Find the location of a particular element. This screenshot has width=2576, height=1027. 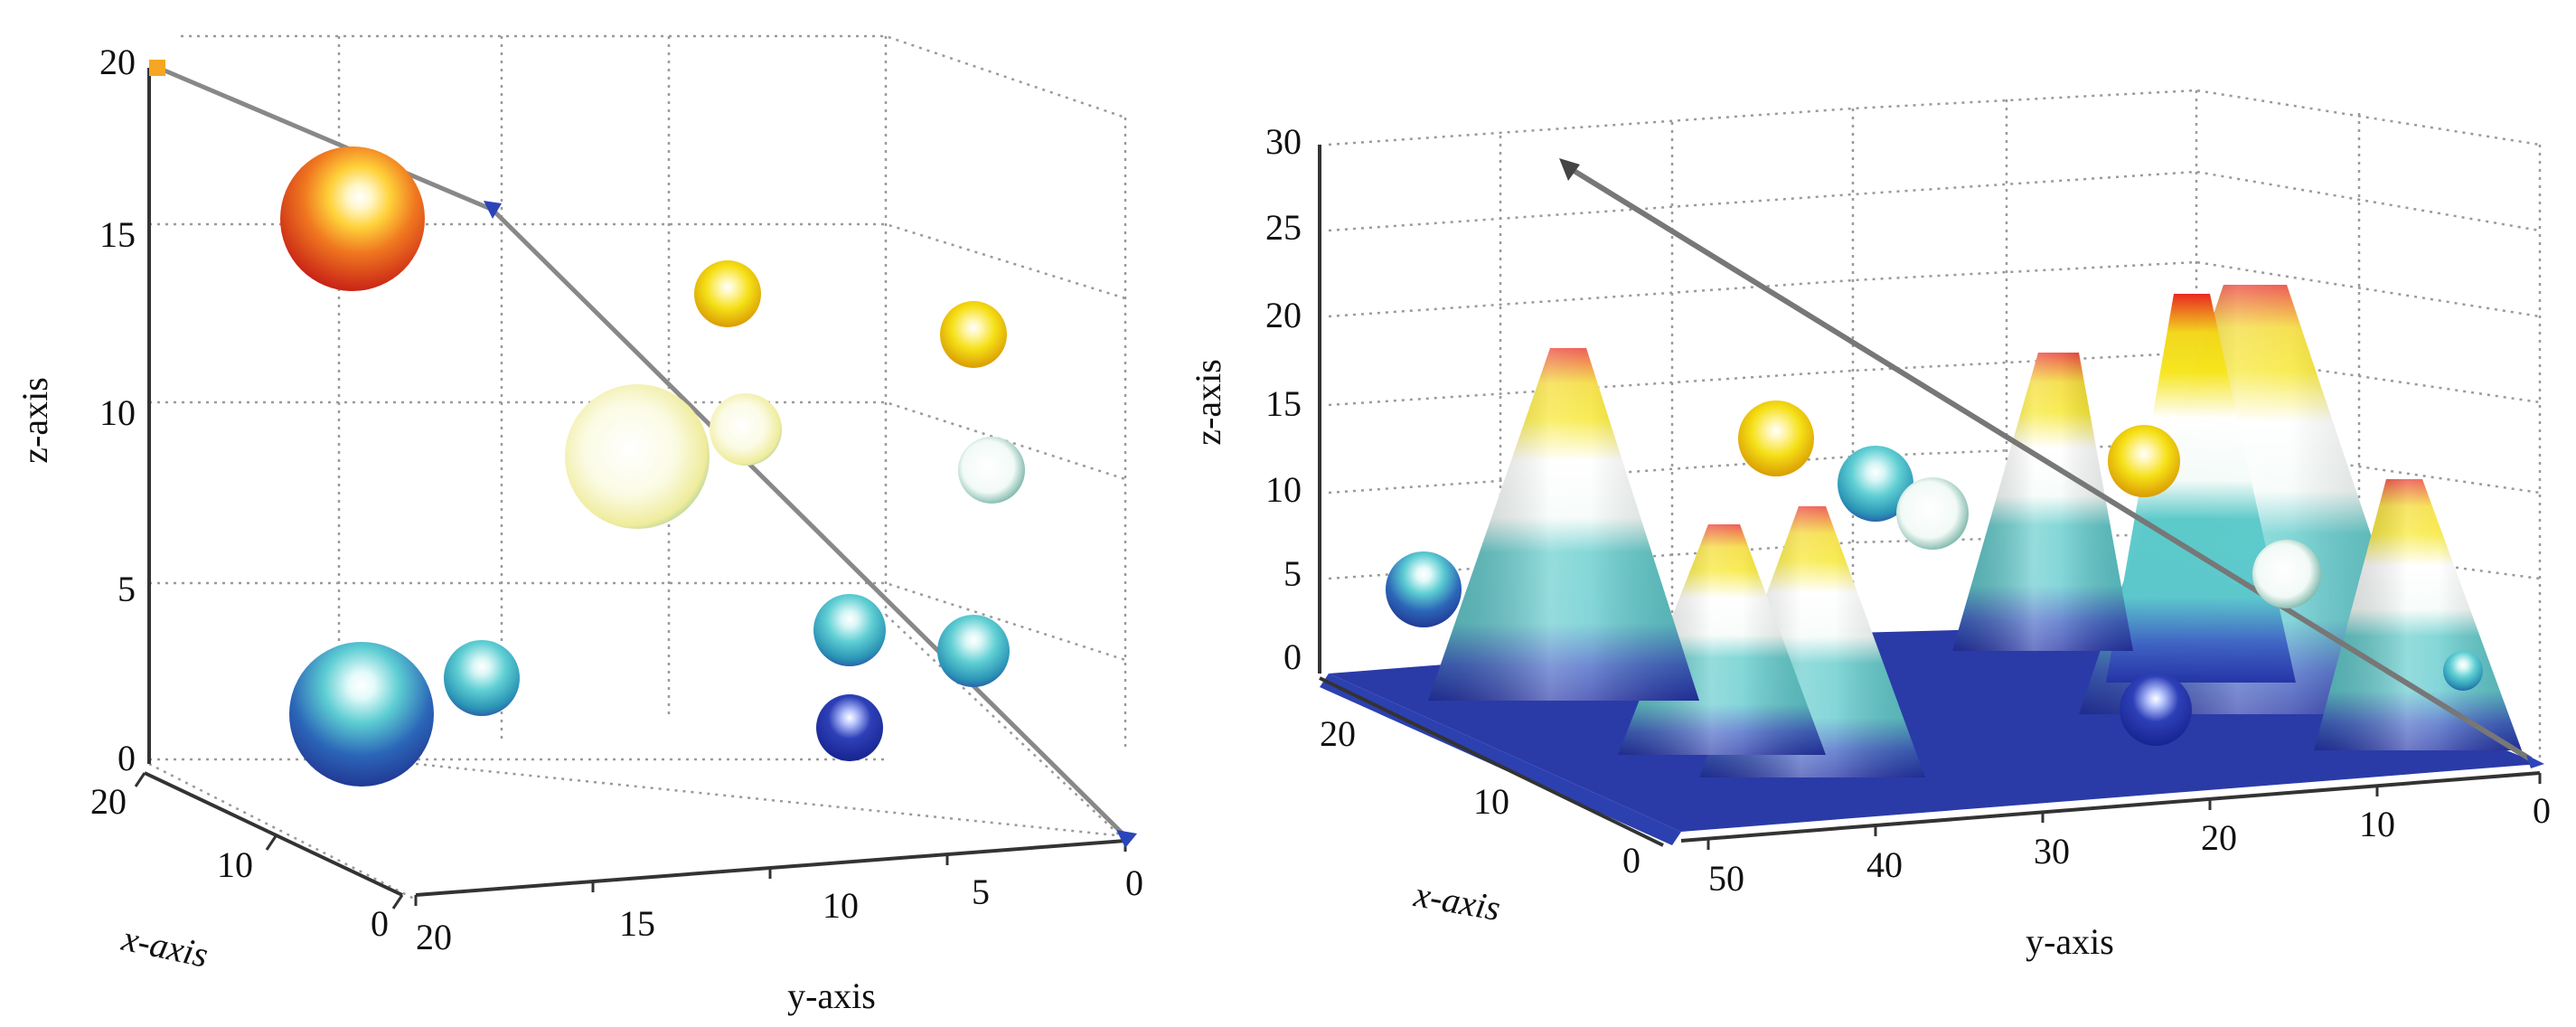

sphere-pale-yellow is located at coordinates (746, 429).